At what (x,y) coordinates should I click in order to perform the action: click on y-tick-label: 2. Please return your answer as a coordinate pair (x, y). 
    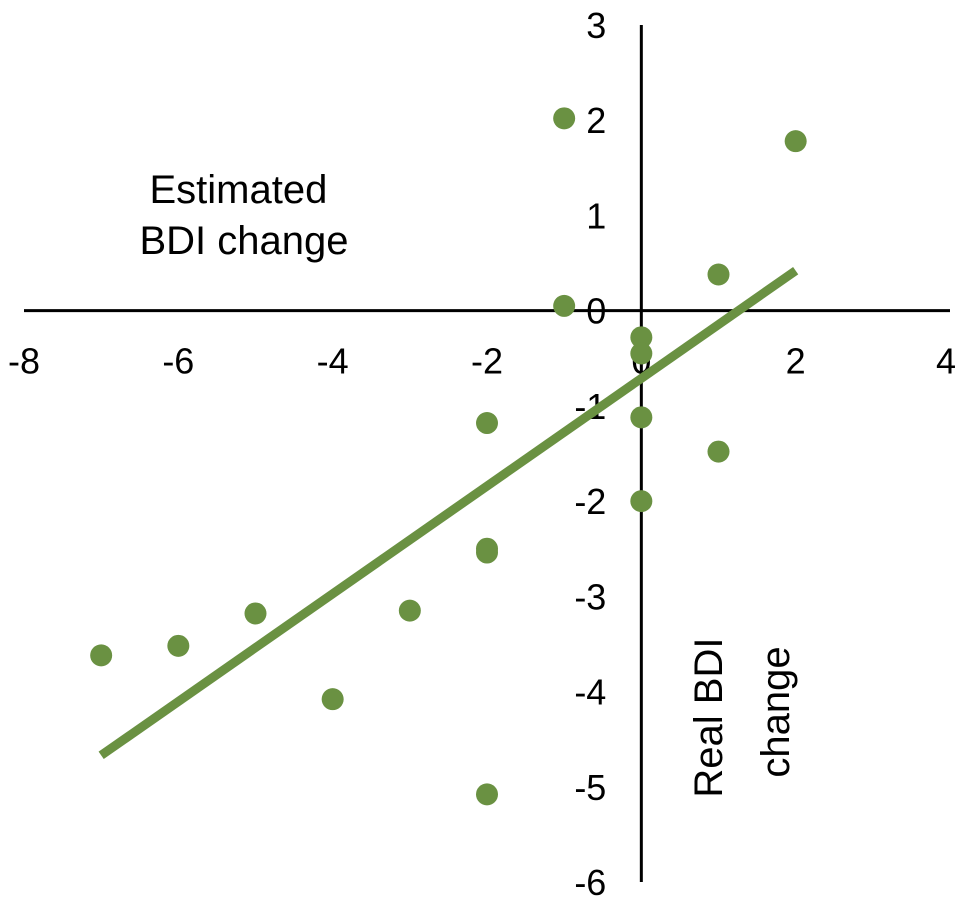
    Looking at the image, I should click on (596, 120).